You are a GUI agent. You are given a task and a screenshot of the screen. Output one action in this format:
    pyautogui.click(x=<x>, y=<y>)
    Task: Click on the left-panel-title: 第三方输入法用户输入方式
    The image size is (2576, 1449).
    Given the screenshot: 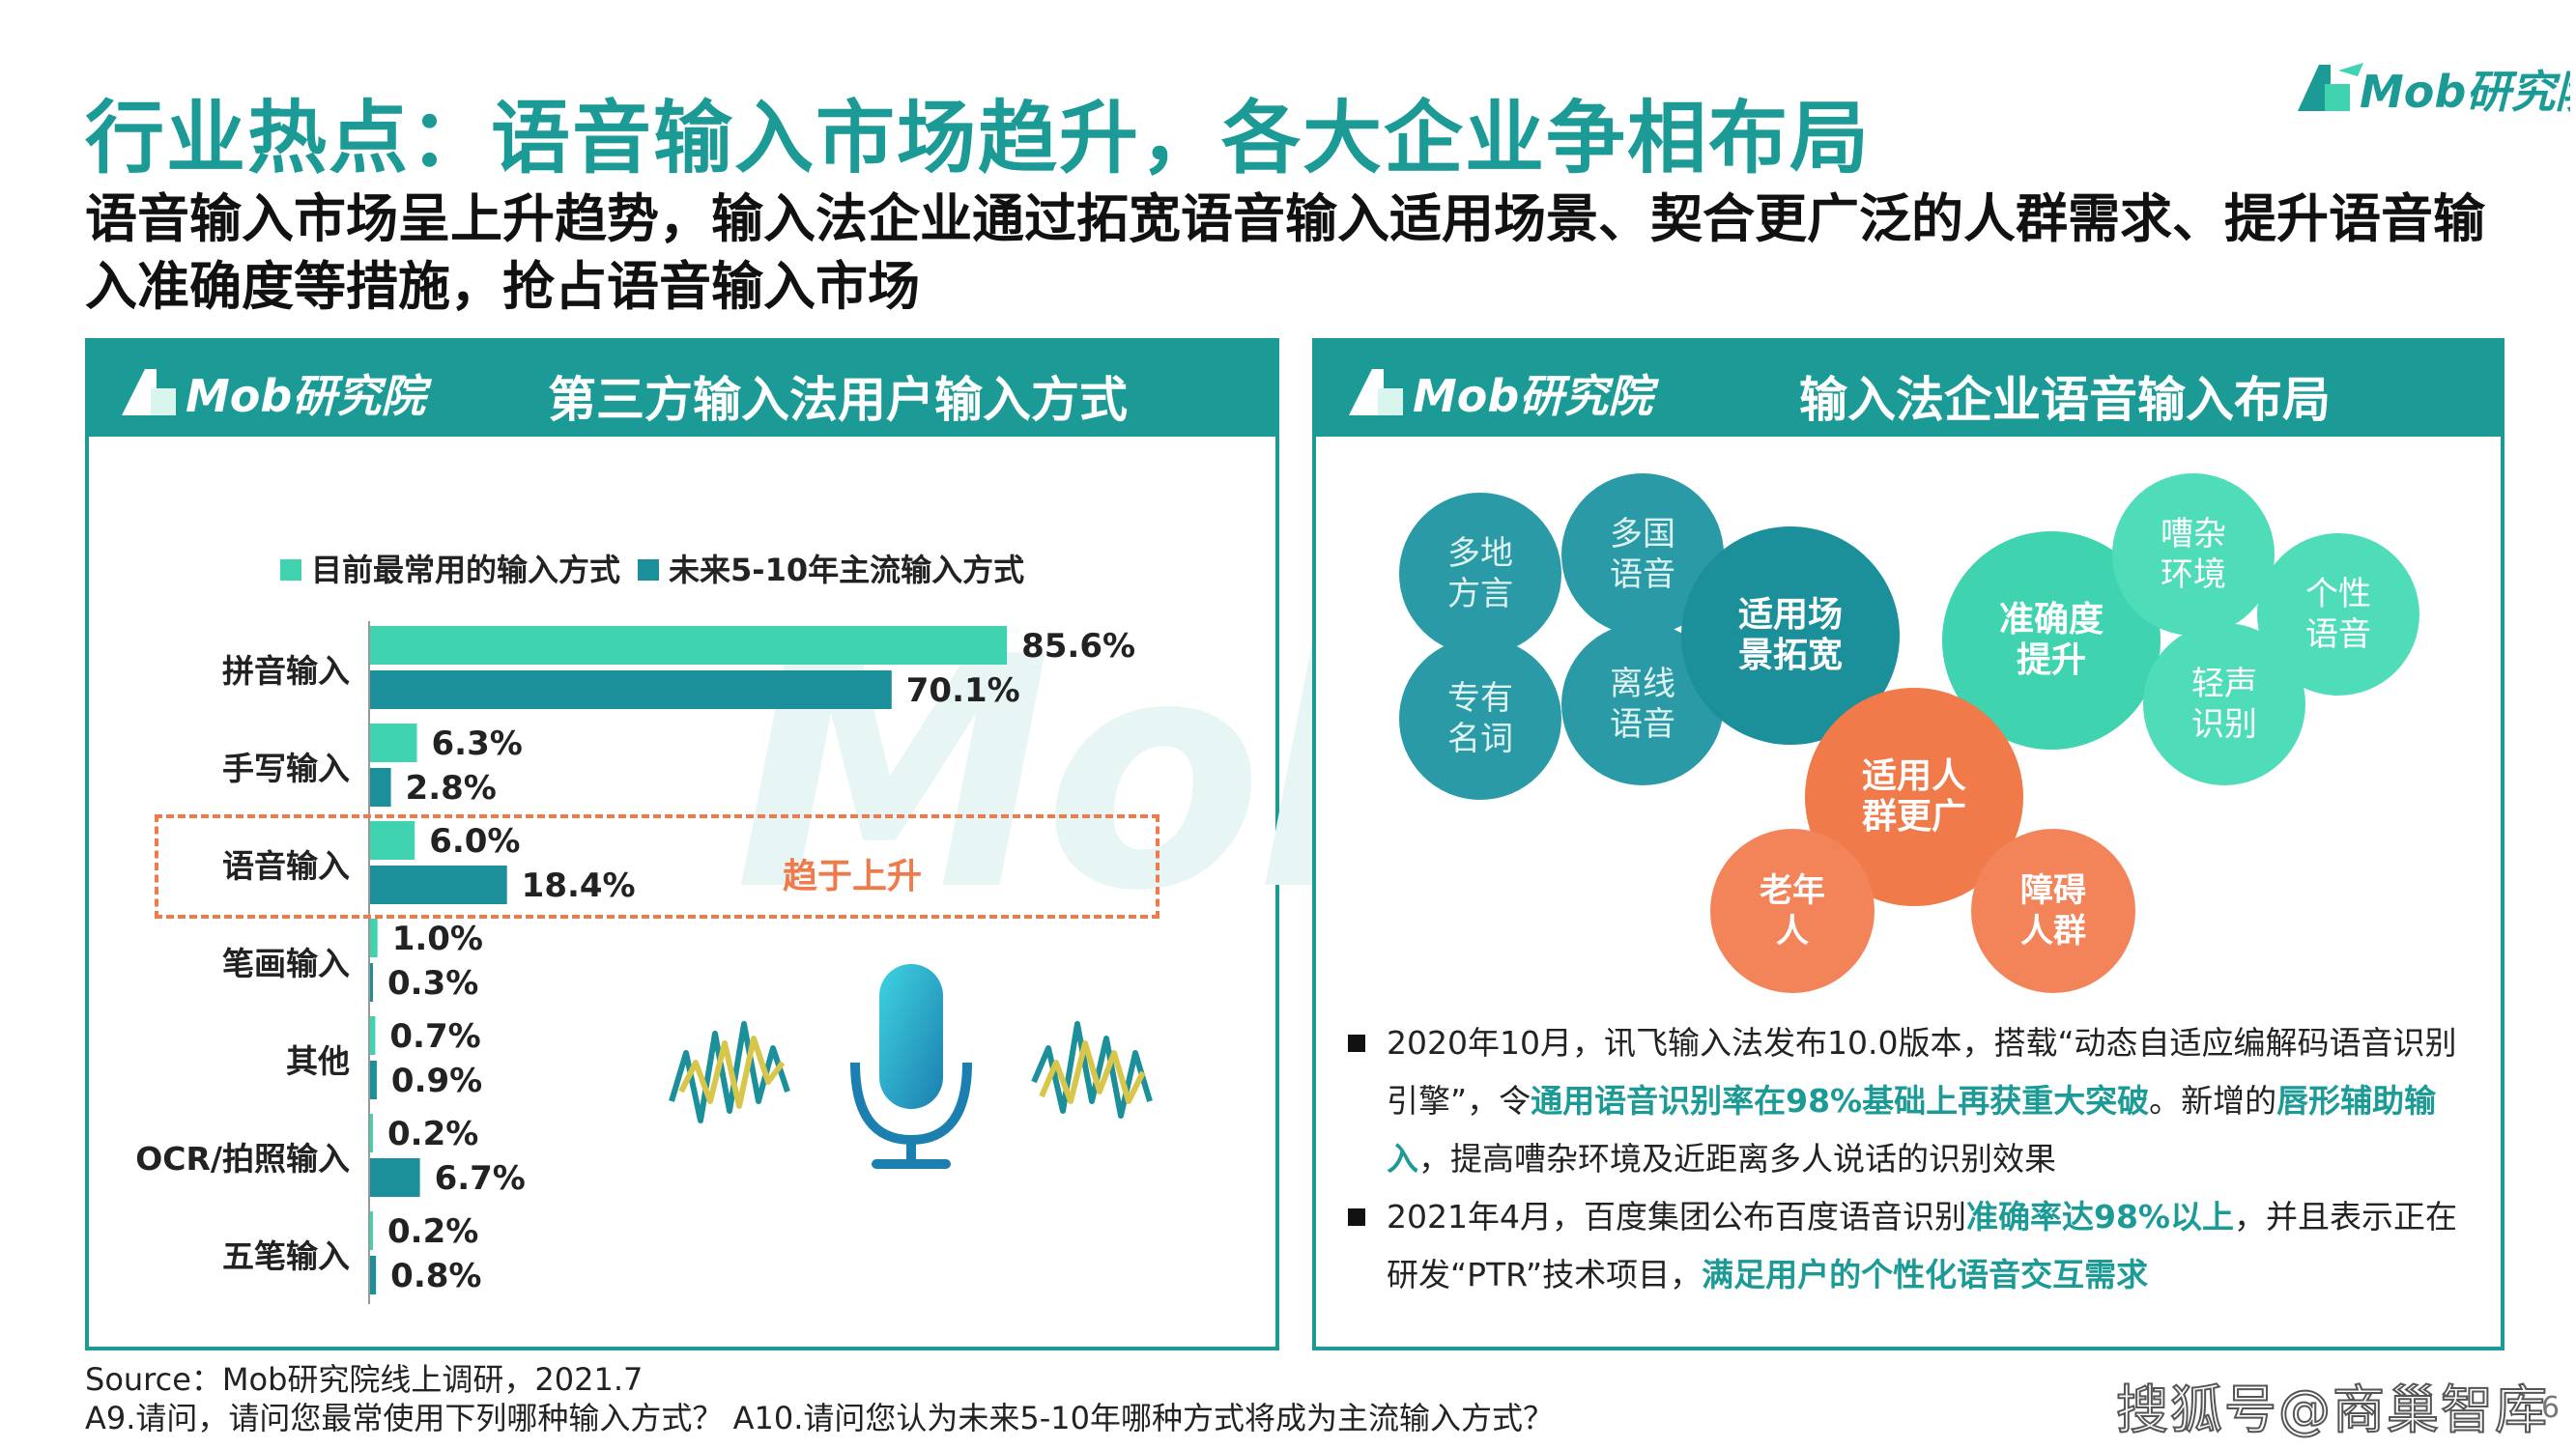 What is the action you would take?
    pyautogui.click(x=838, y=400)
    